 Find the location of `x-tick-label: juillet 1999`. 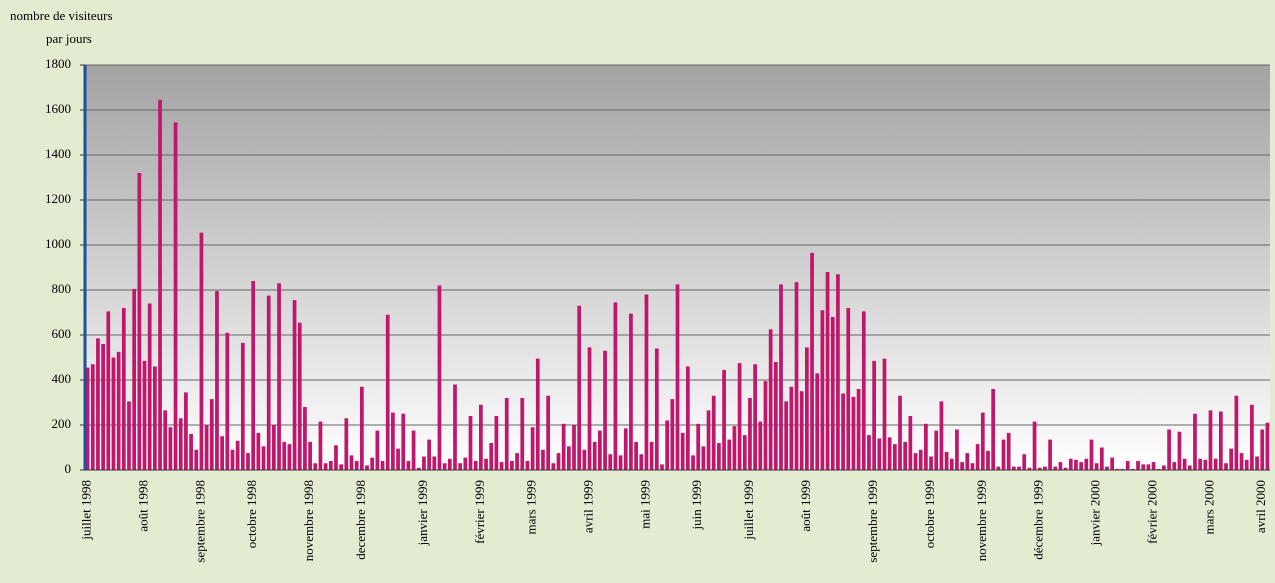

x-tick-label: juillet 1999 is located at coordinates (748, 510).